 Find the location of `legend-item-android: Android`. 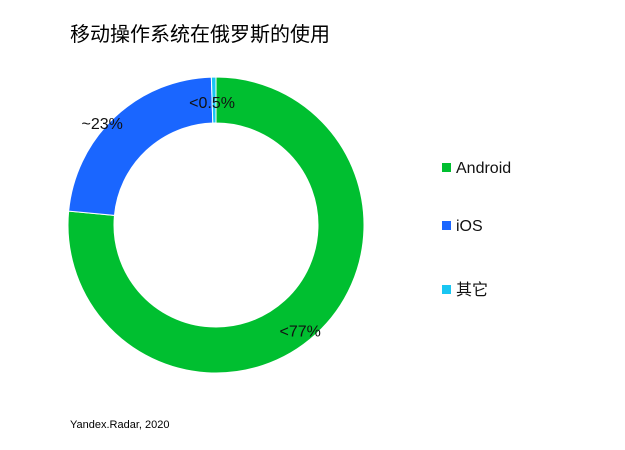

legend-item-android: Android is located at coordinates (476, 169).